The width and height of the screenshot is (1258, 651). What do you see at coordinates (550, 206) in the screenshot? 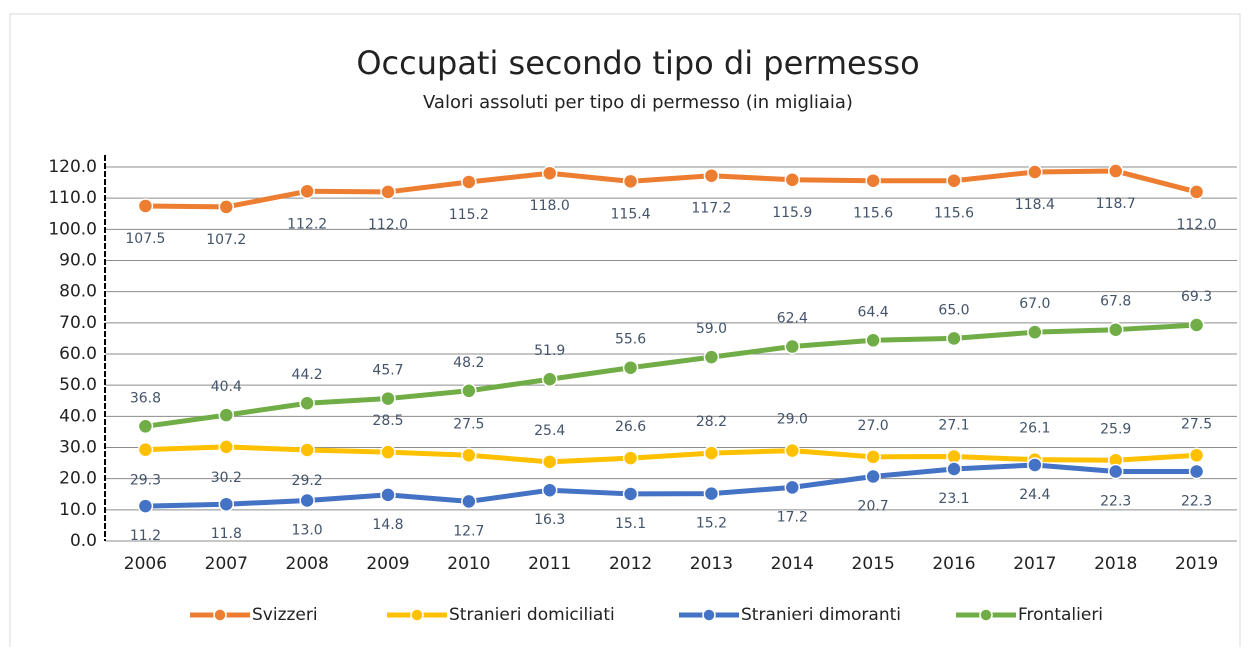
I see `value-label: 118.0` at bounding box center [550, 206].